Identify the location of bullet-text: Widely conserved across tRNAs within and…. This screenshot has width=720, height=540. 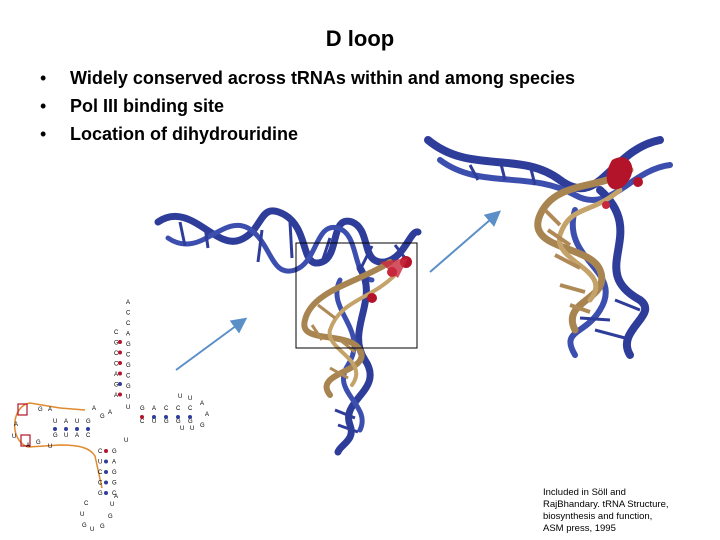
(322, 78).